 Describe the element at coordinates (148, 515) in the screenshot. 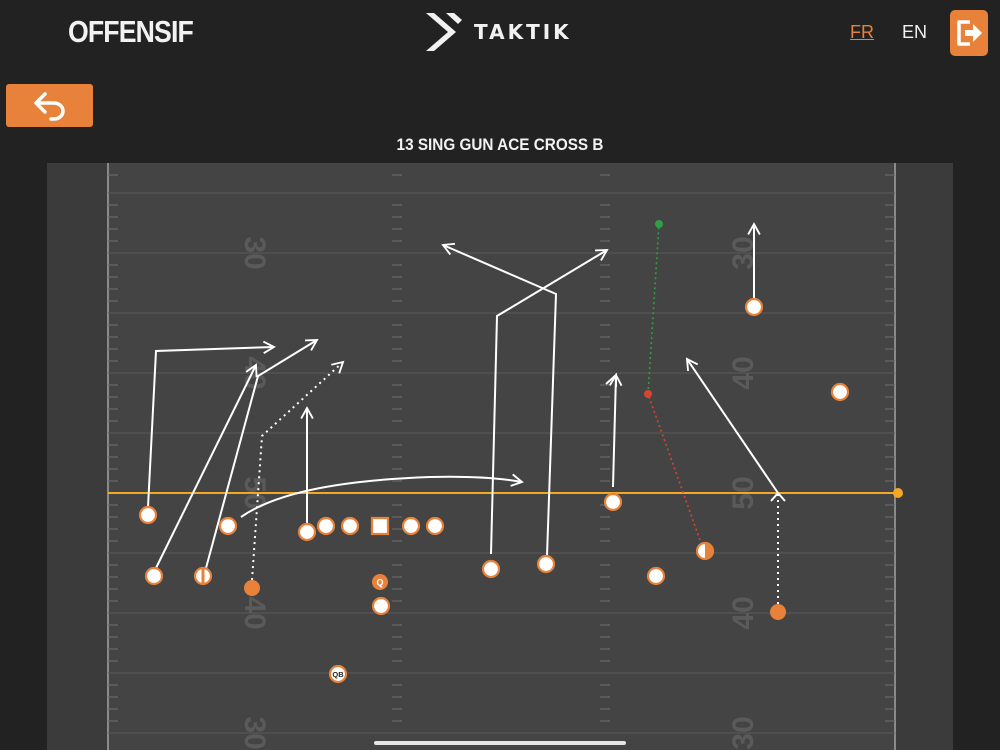

I see `player-left-wr` at that location.